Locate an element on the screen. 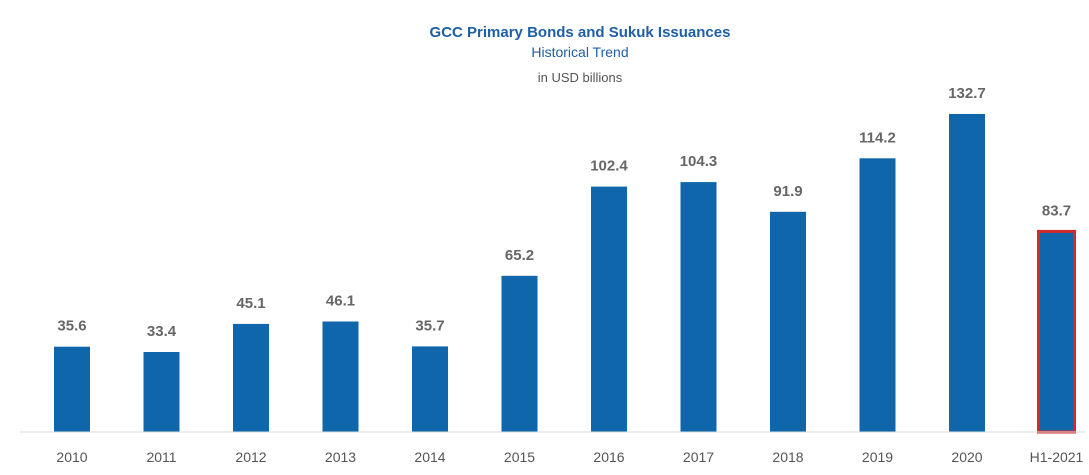 This screenshot has width=1089, height=475. data-label-2017: 104.3 is located at coordinates (699, 161).